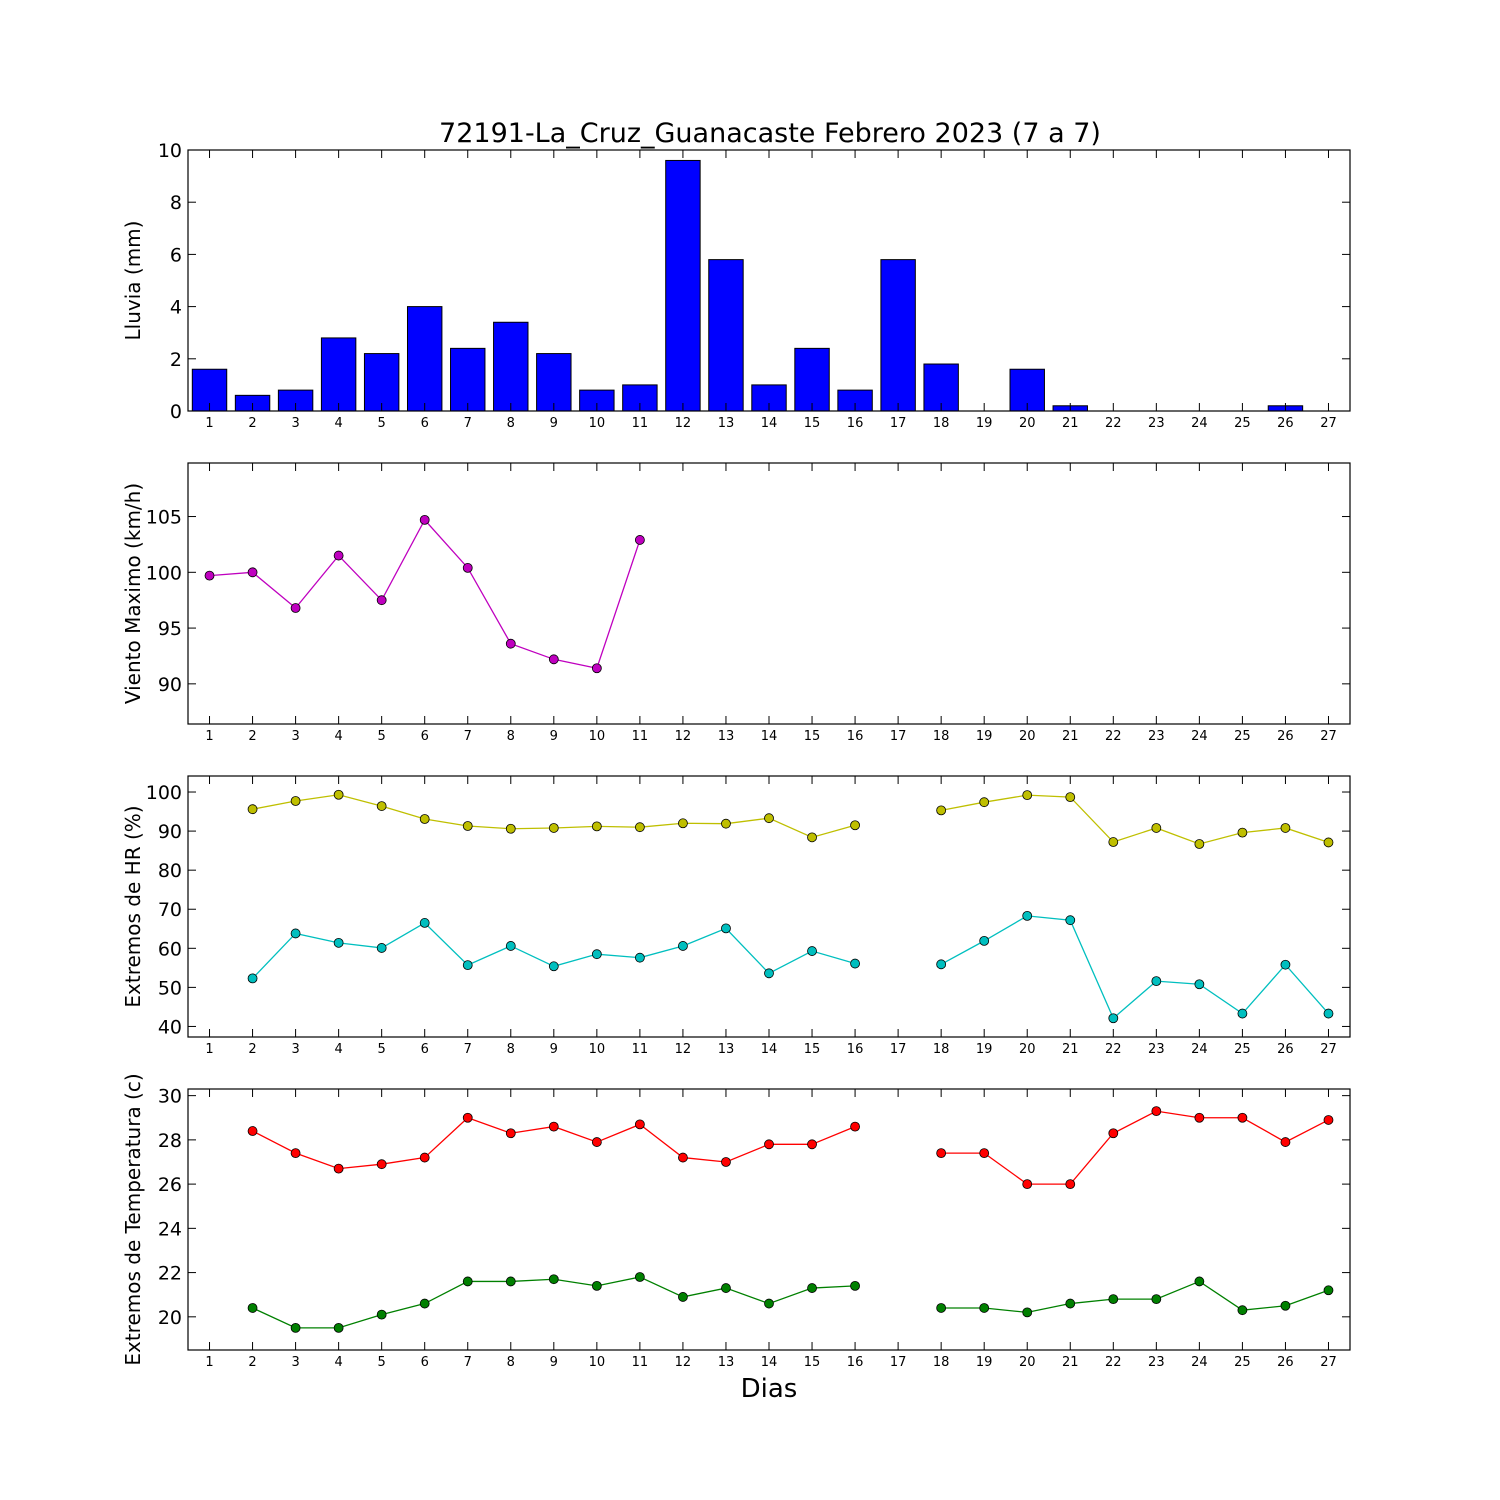 The width and height of the screenshot is (1500, 1500). What do you see at coordinates (1027, 1049) in the screenshot?
I see `humidity-xtick-label-20: 20` at bounding box center [1027, 1049].